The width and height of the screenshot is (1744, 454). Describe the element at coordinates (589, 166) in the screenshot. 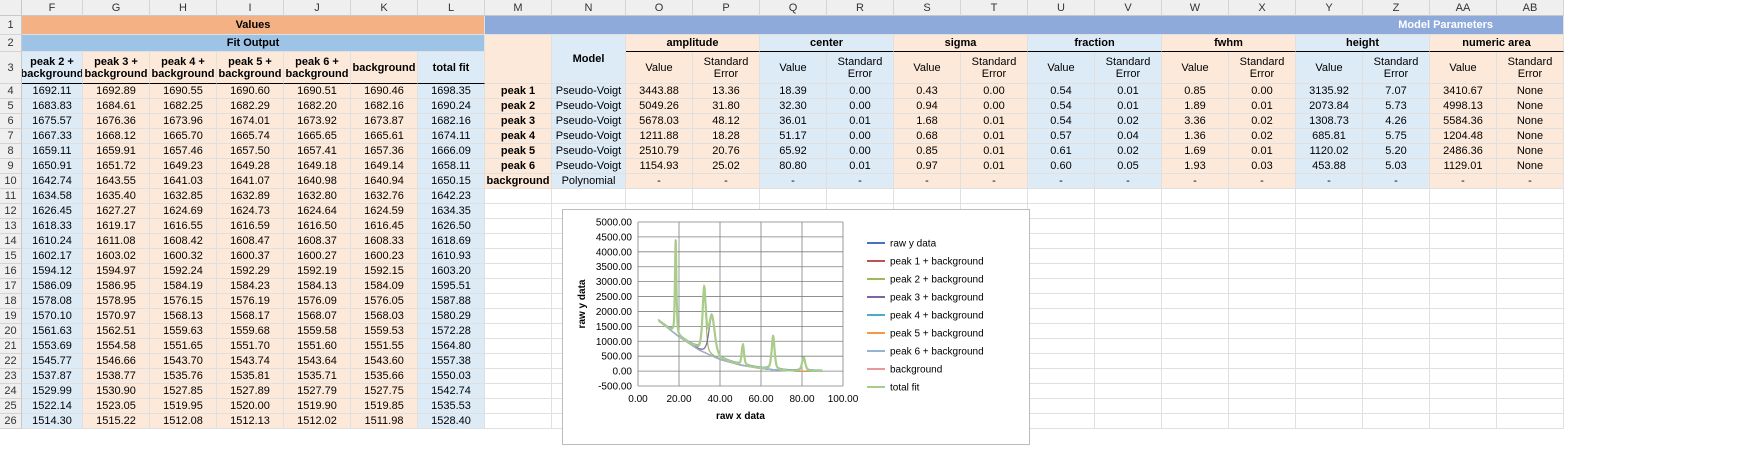

I see `param-model-cell: Pseudo-Voigt` at that location.